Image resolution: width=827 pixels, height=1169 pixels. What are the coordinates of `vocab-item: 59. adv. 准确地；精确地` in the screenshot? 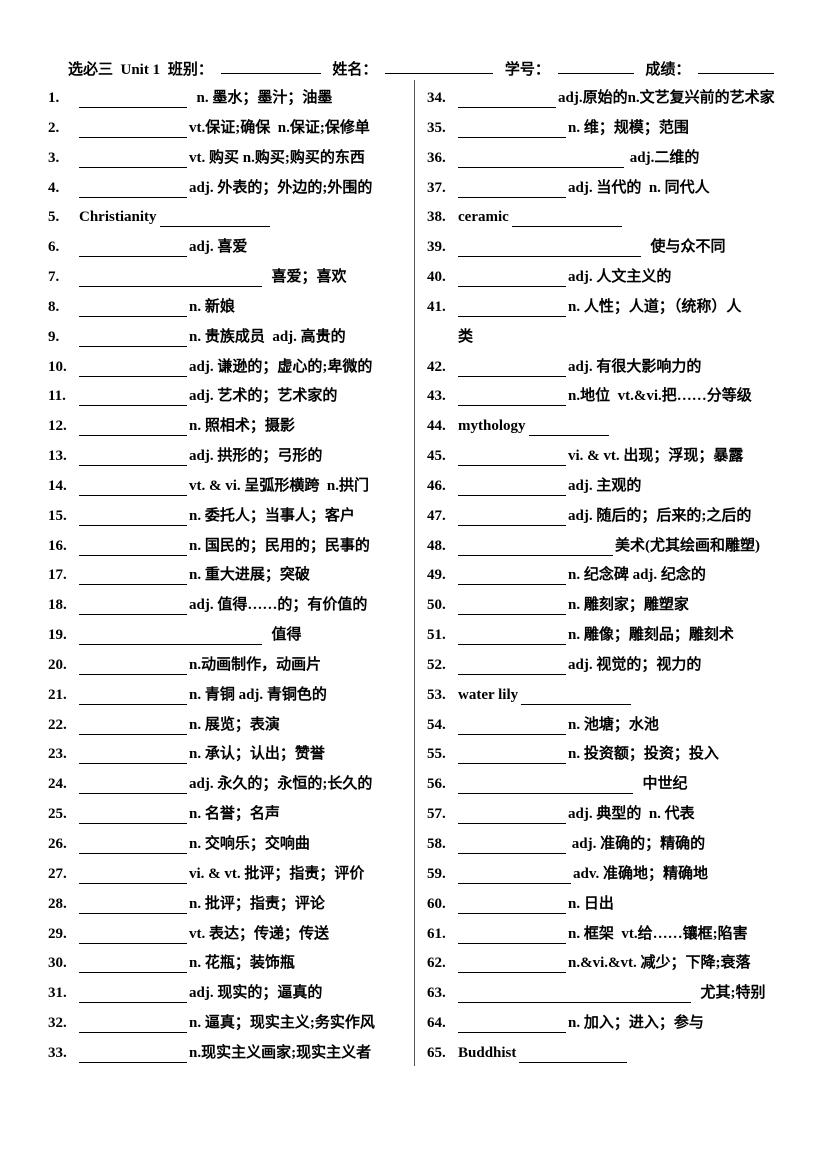 It's located at (567, 874).